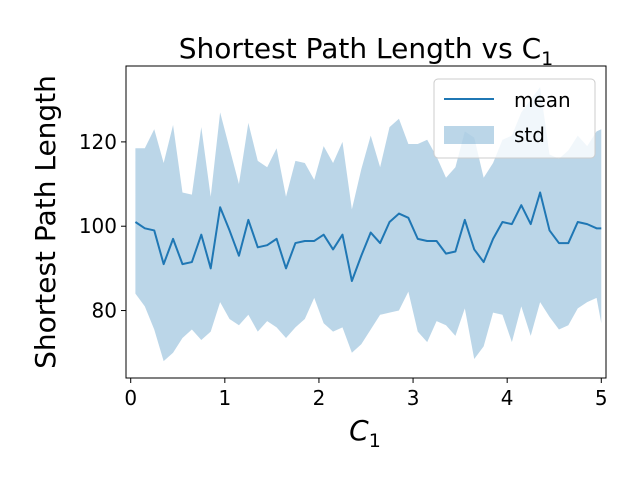 The image size is (640, 480). What do you see at coordinates (547, 59) in the screenshot?
I see `chart-title-subscript: 1` at bounding box center [547, 59].